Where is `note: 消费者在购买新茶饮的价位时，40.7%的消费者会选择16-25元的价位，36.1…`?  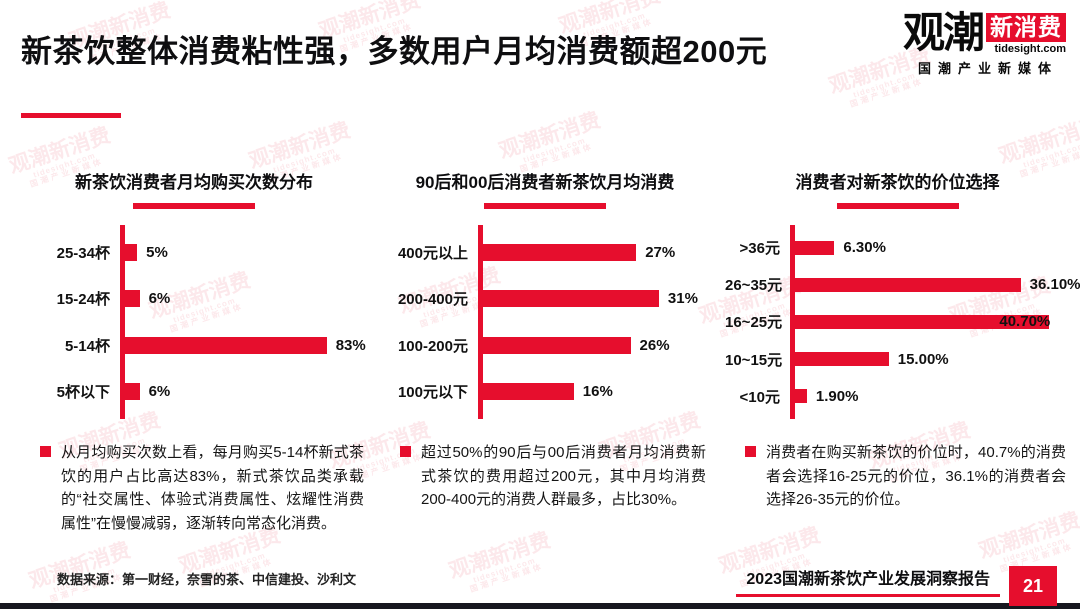
note: 消费者在购买新茶饮的价位时，40.7%的消费者会选择16-25元的价位，36.1… is located at coordinates (897, 476).